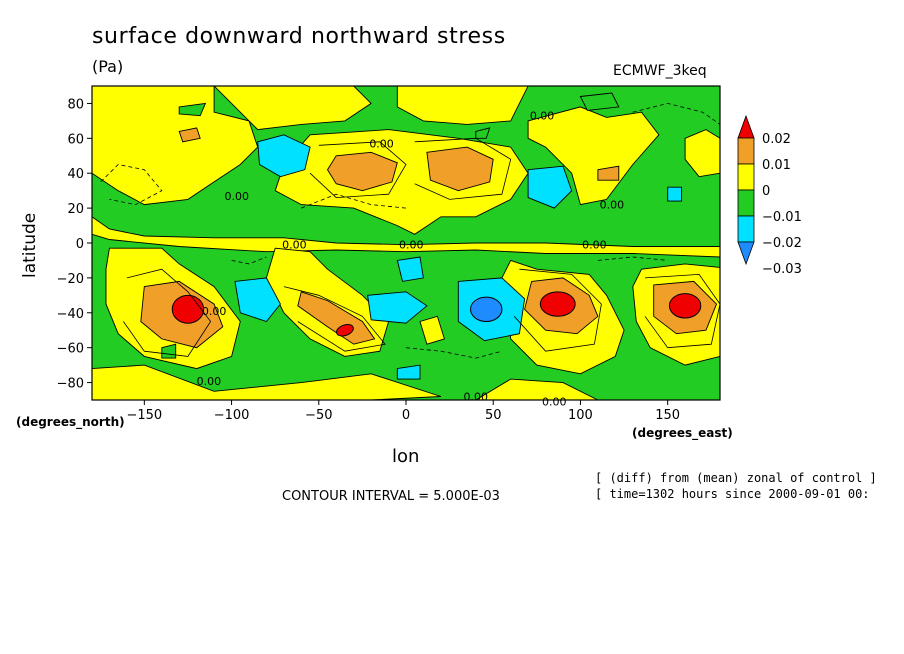  I want to click on color-legend: 0.02 0.01 0 −0.01 −0.02 −0.03, so click(769, 195).